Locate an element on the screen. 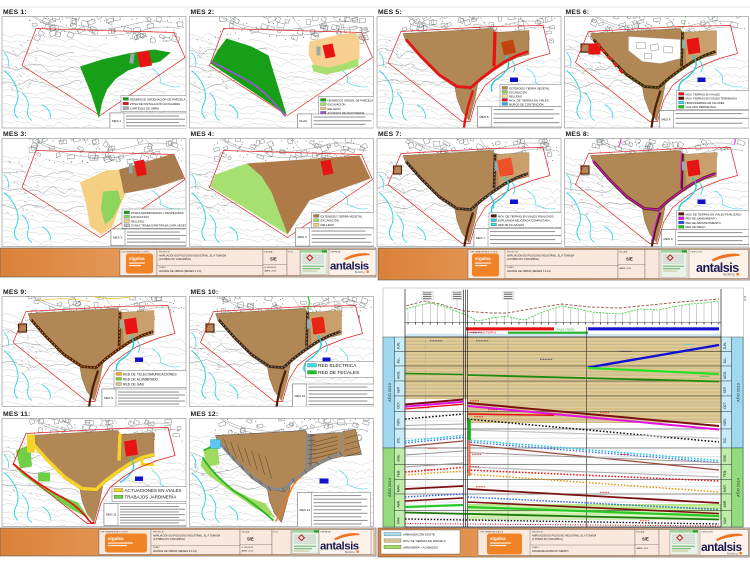 The width and height of the screenshot is (750, 563). svg-text: AÑO 2014 is located at coordinates (738, 486).